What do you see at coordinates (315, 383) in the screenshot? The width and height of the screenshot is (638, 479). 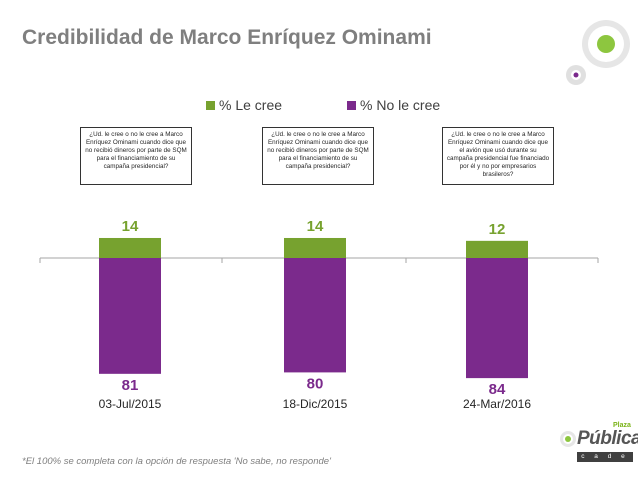 I see `data-label-no-le-cree: 80` at bounding box center [315, 383].